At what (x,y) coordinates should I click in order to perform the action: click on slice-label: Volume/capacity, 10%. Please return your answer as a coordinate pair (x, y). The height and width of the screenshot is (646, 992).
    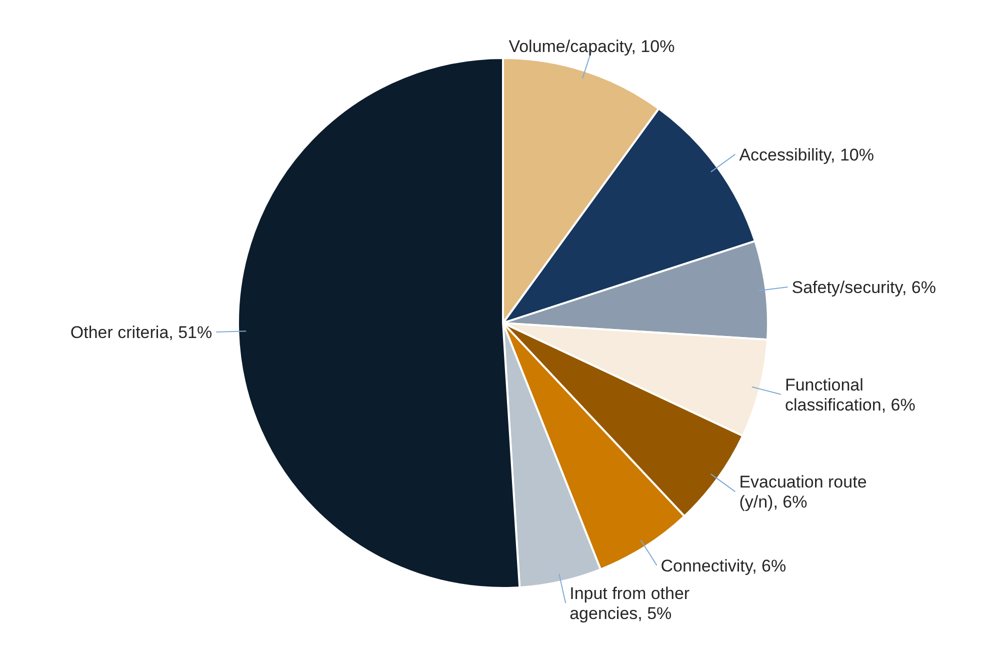
    Looking at the image, I should click on (591, 46).